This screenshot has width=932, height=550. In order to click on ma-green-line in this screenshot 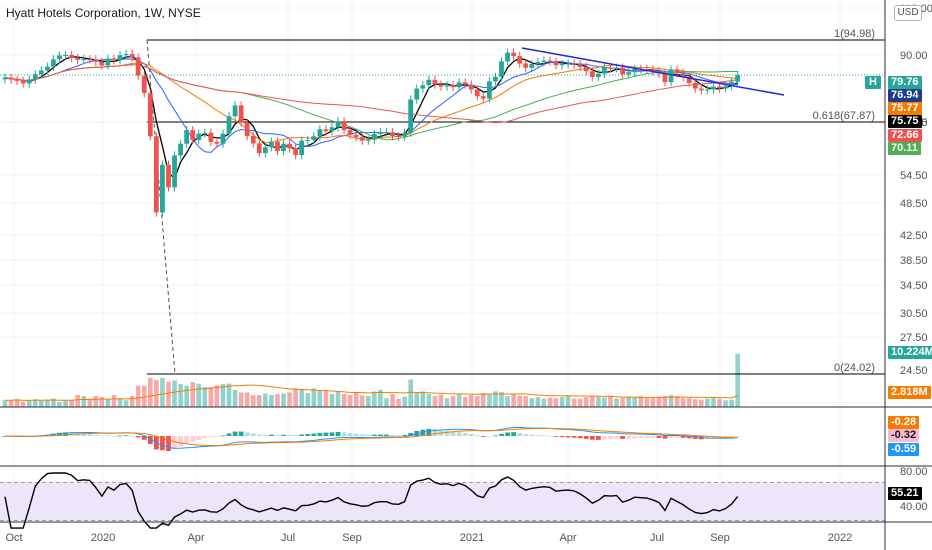, I will do `click(371, 102)`.